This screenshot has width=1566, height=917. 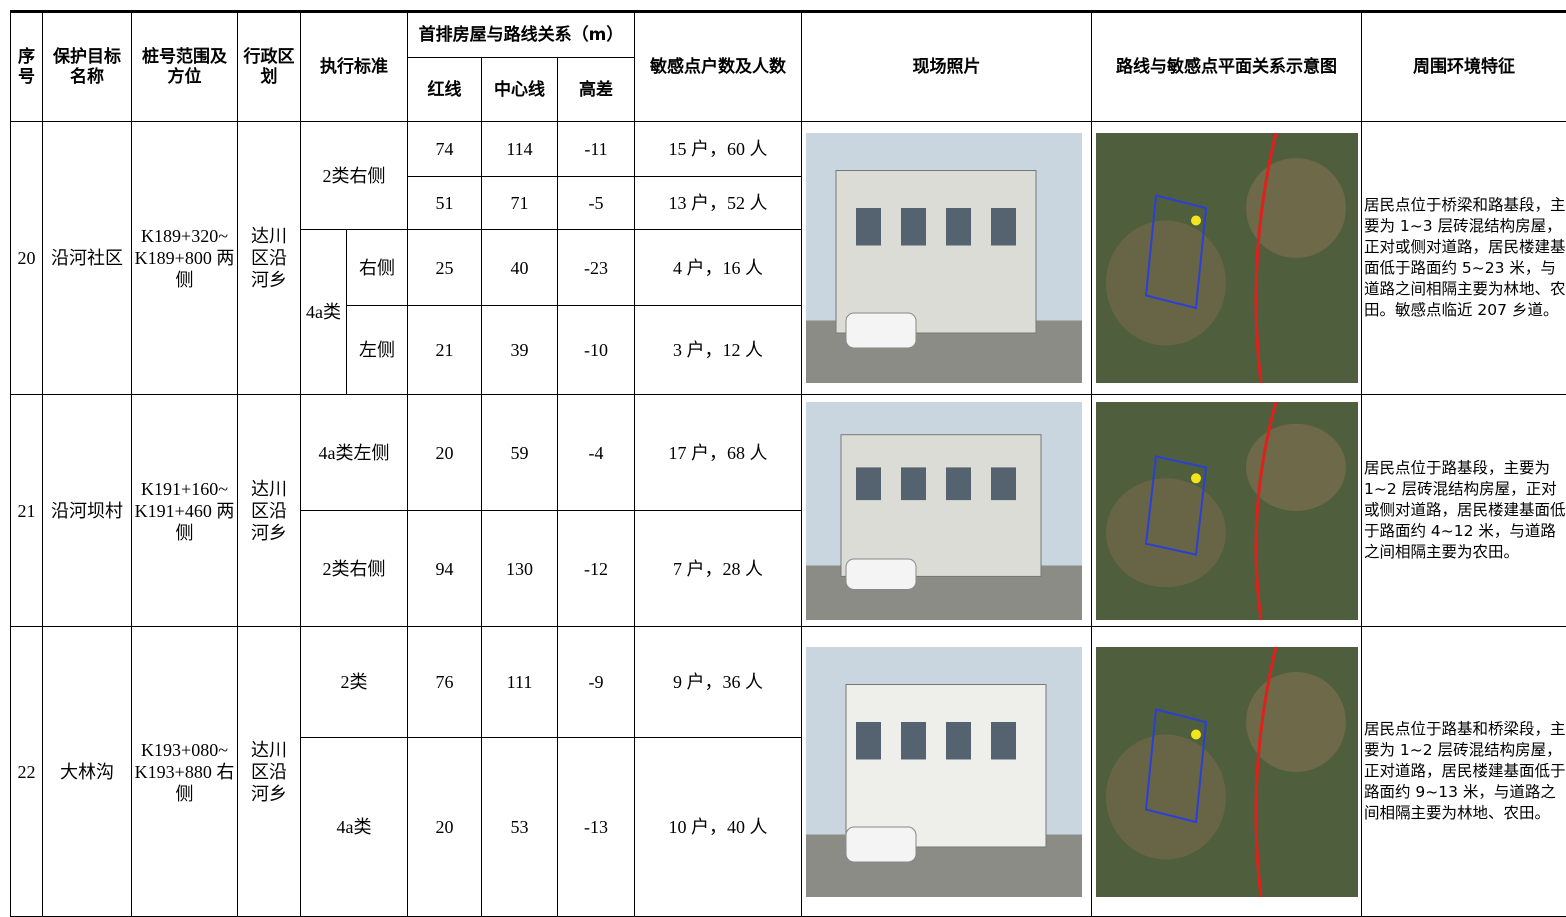 What do you see at coordinates (596, 827) in the screenshot?
I see `cell-height: -13` at bounding box center [596, 827].